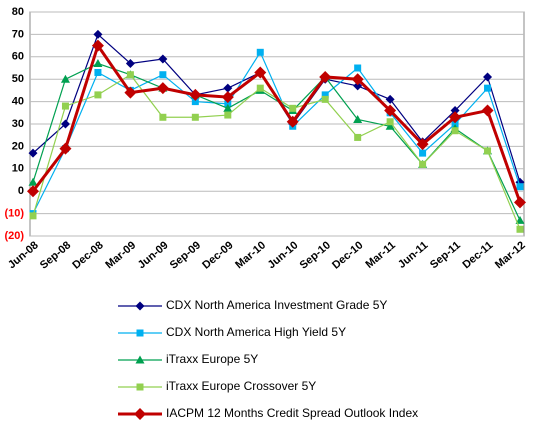  What do you see at coordinates (18, 124) in the screenshot?
I see `y-tick-label: 30` at bounding box center [18, 124].